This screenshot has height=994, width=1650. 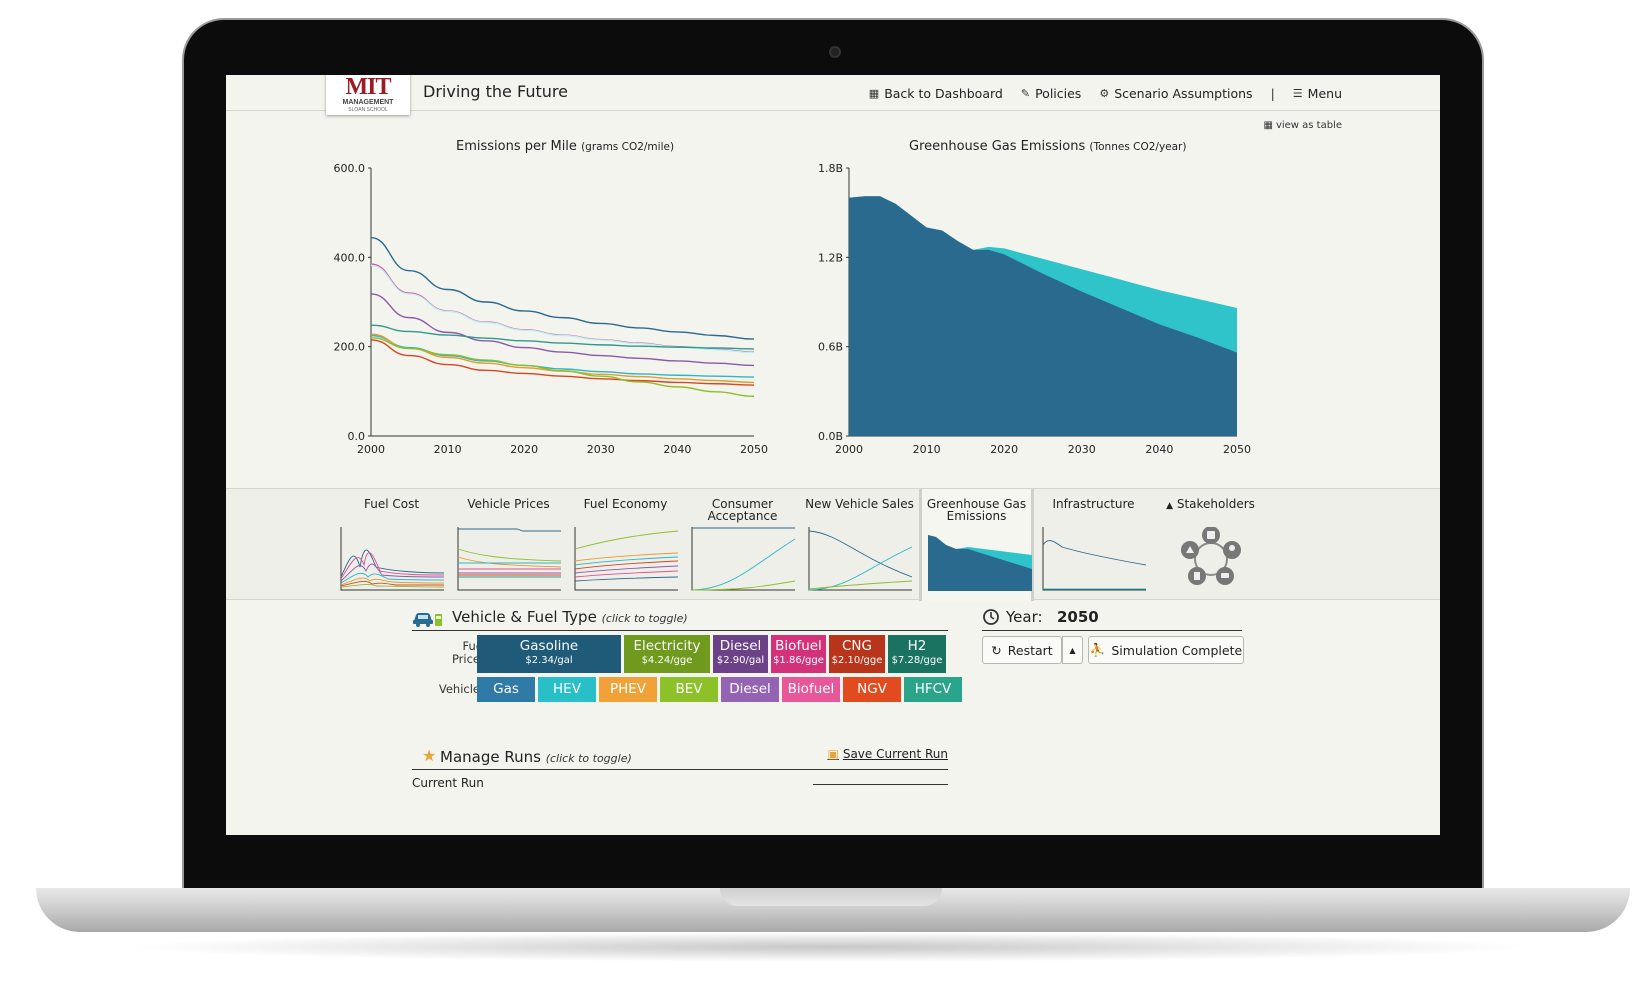 What do you see at coordinates (625, 545) in the screenshot?
I see `tab-fuel-economy: Fuel Economy` at bounding box center [625, 545].